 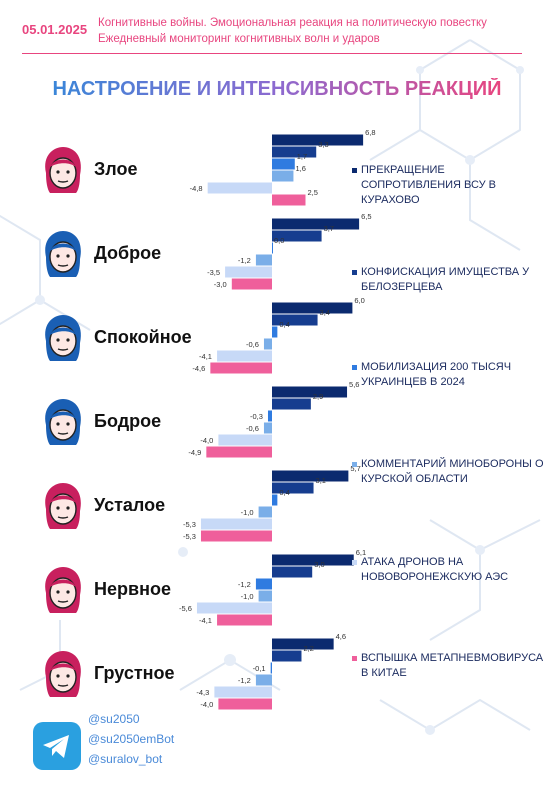 I want to click on value-label-2-5: -3,5, so click(x=213, y=272).